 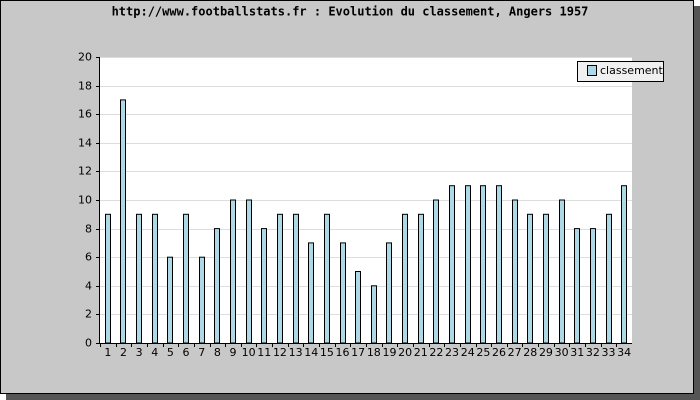 I want to click on x-tick-label: 11, so click(x=264, y=352).